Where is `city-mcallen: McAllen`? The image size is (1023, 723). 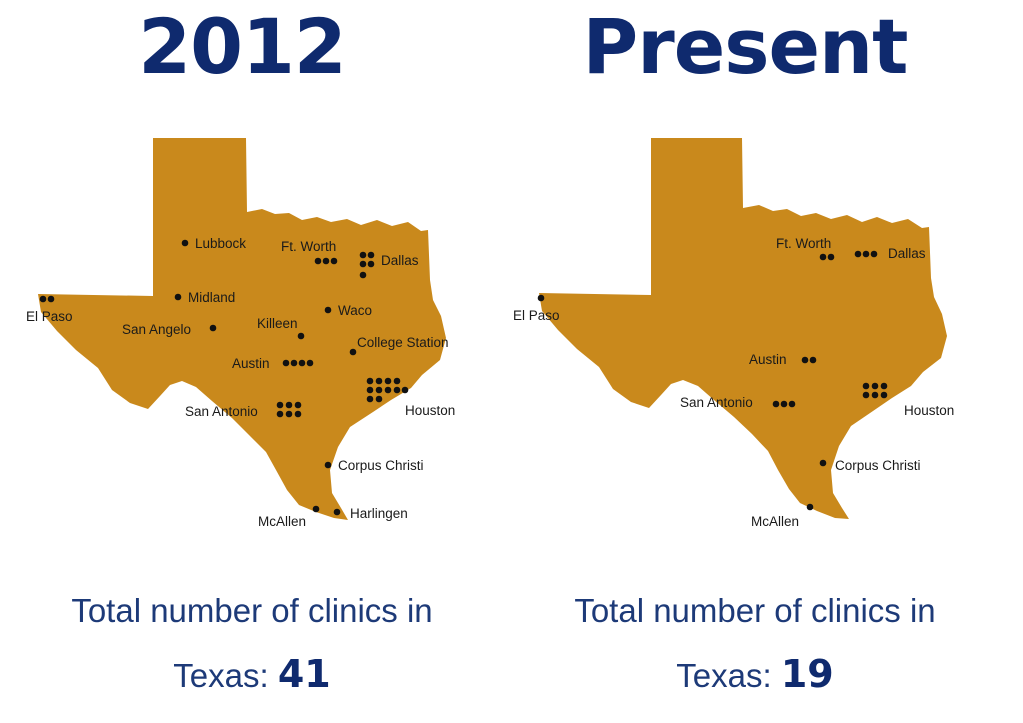
city-mcallen: McAllen is located at coordinates (289, 517).